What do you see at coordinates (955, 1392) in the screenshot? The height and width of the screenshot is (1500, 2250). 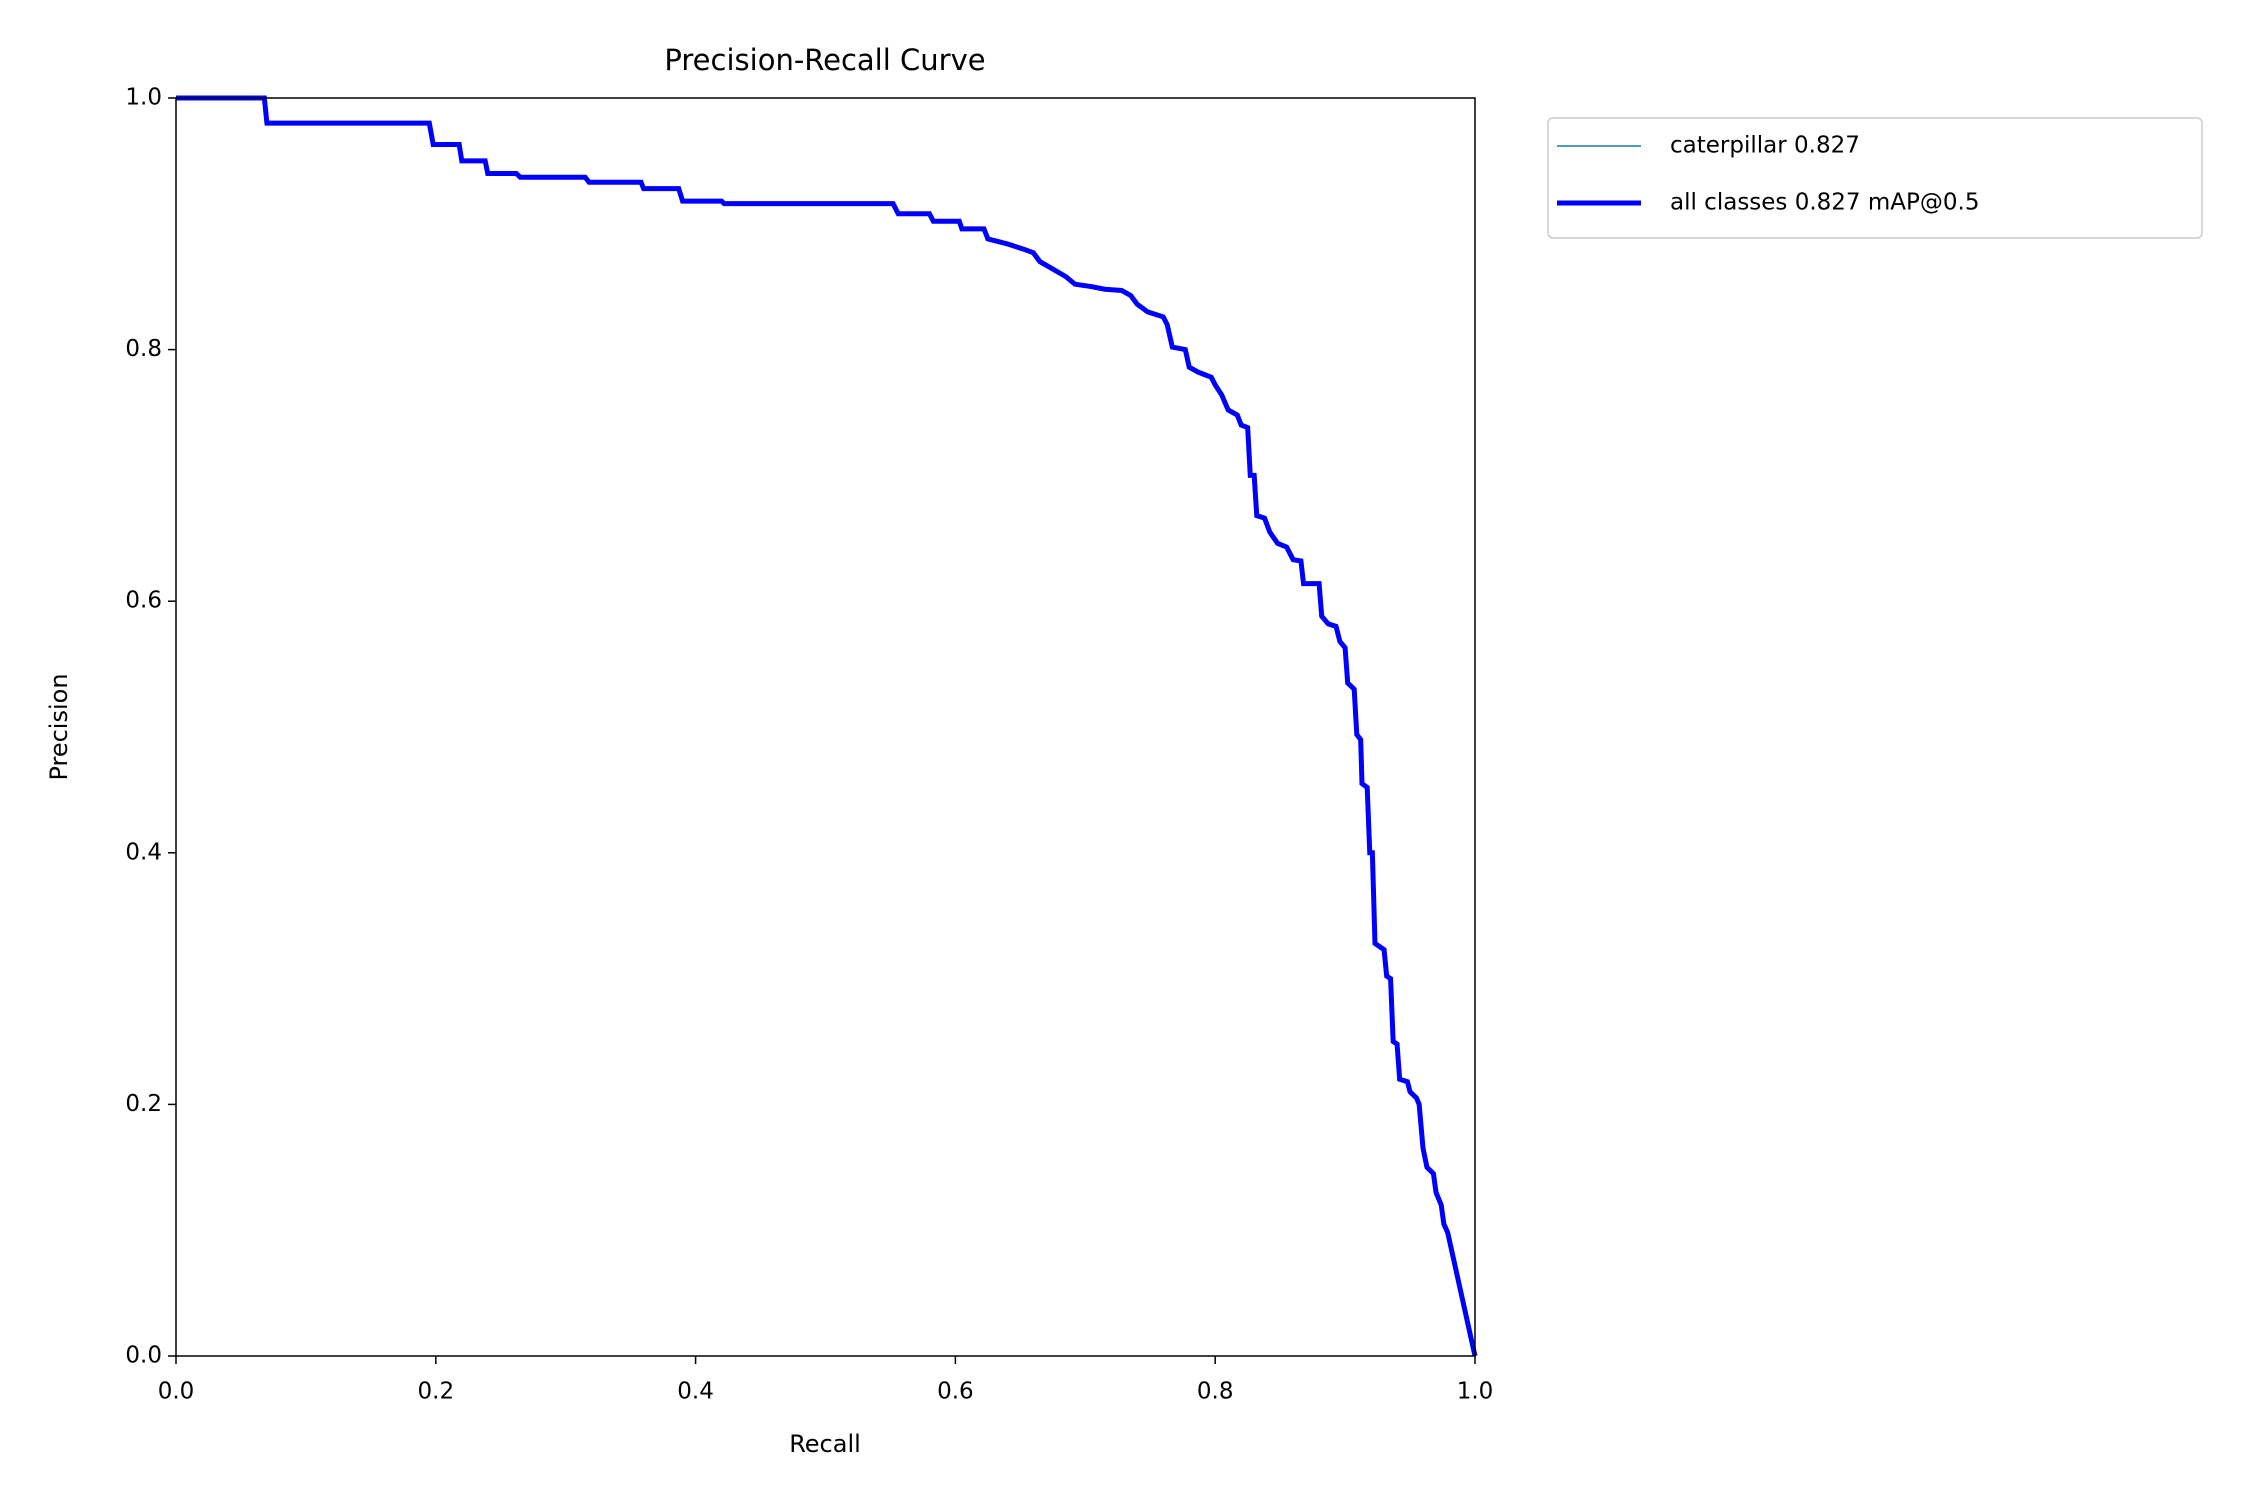 I see `x-tick-label: 0.6` at bounding box center [955, 1392].